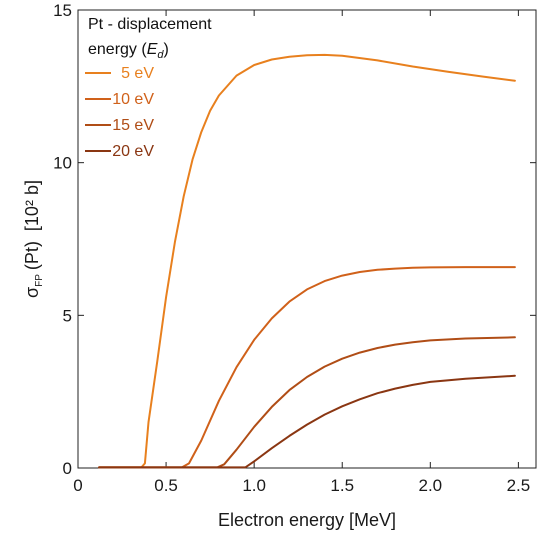  Describe the element at coordinates (307, 520) in the screenshot. I see `x-axis-label: Electron energy [MeV]` at that location.